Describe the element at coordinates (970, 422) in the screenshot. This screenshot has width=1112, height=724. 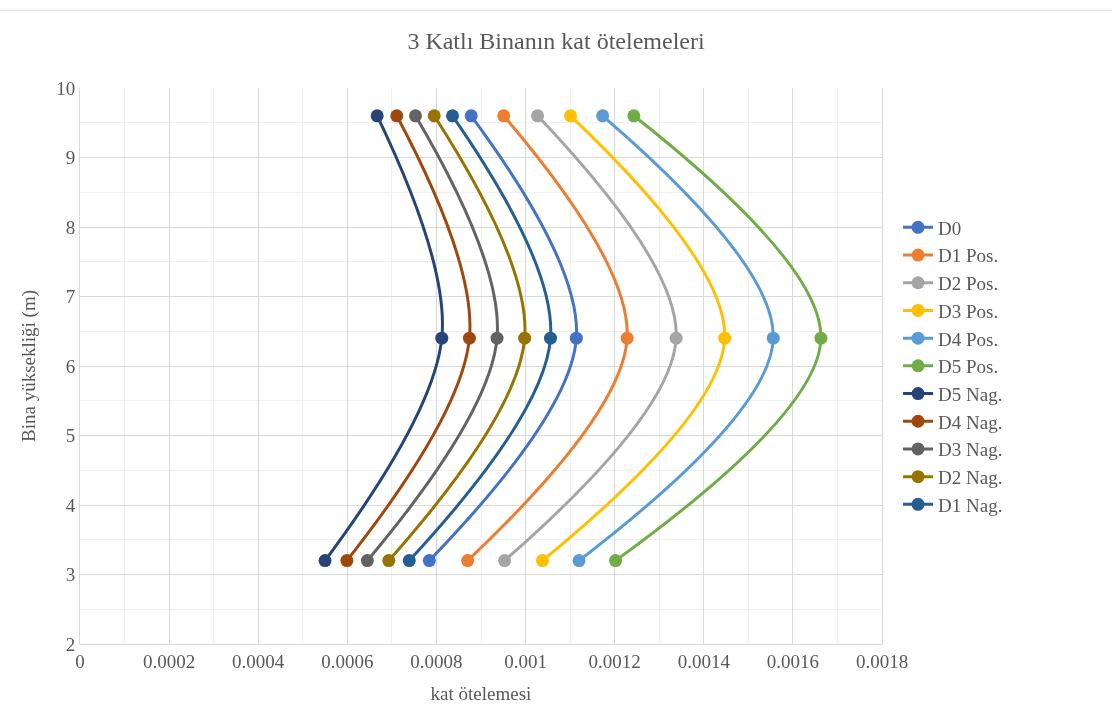
I see `legend-label: D4 Nag.` at that location.